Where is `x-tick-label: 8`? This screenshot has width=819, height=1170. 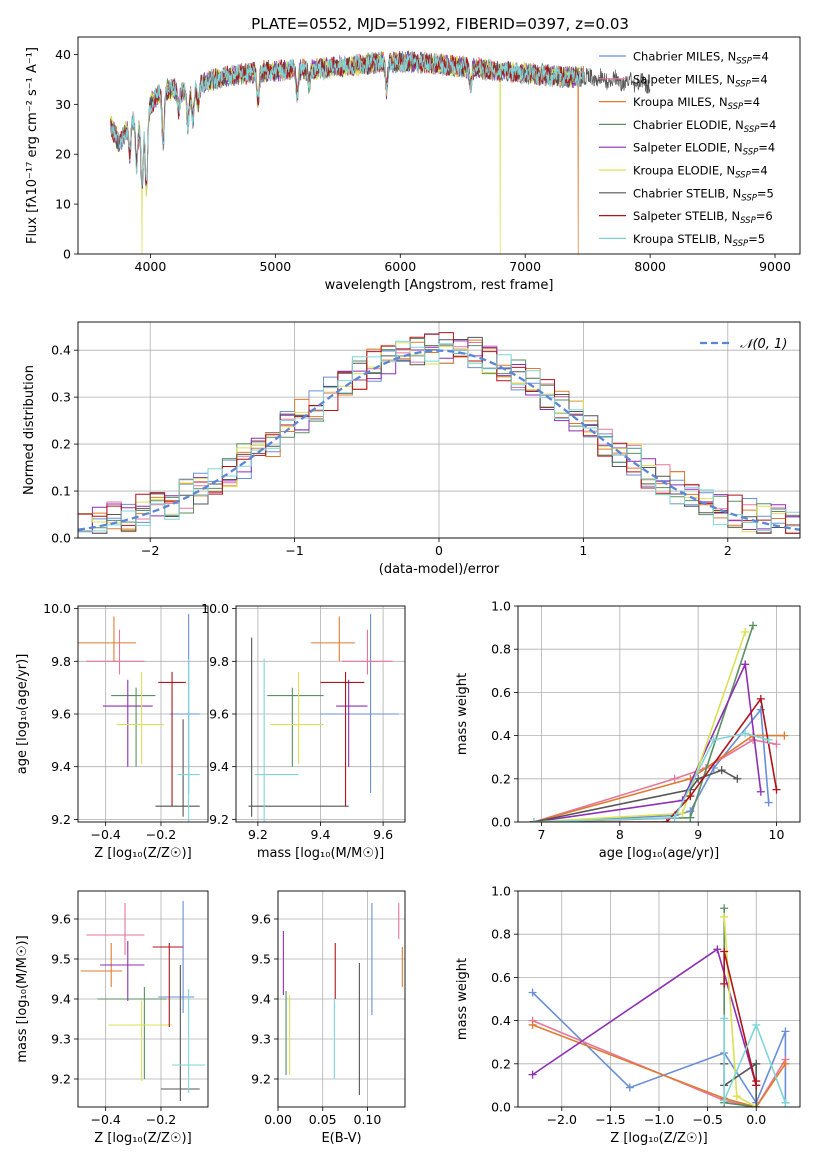
x-tick-label: 8 is located at coordinates (620, 834).